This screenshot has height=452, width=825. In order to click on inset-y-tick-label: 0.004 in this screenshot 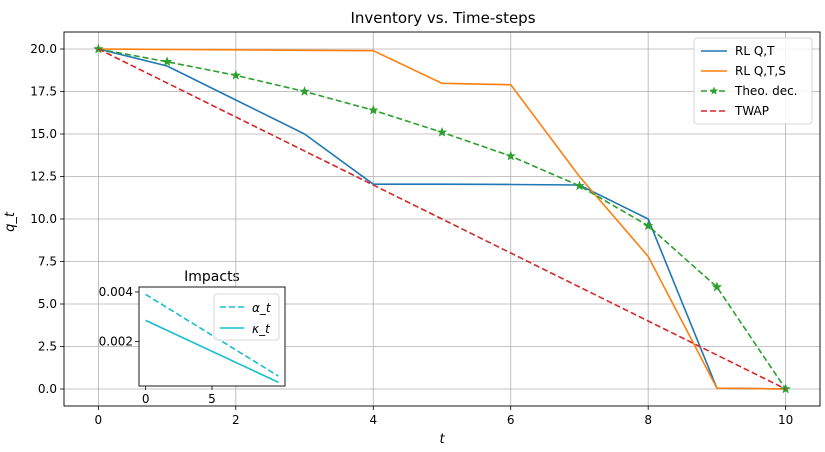, I will do `click(116, 292)`.